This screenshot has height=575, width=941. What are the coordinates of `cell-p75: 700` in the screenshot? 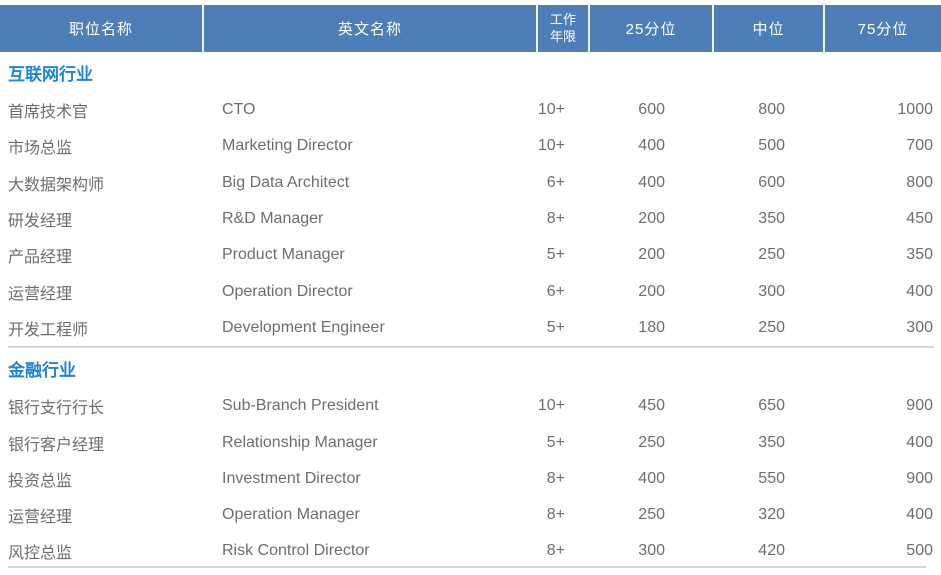 It's located at (919, 146).